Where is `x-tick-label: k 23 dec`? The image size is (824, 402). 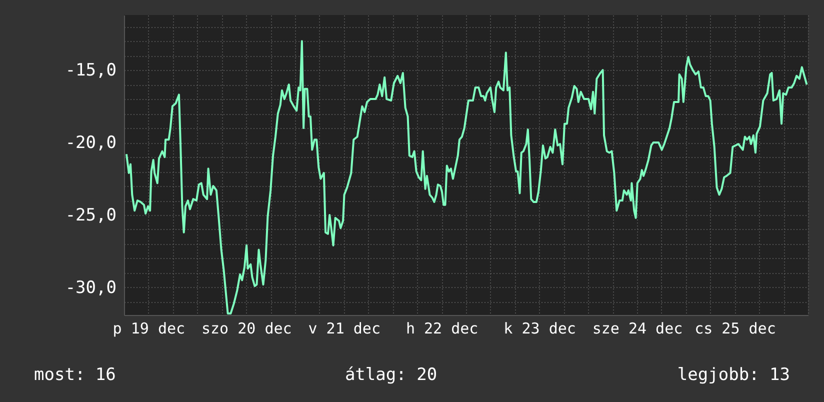
x-tick-label: k 23 dec is located at coordinates (540, 329).